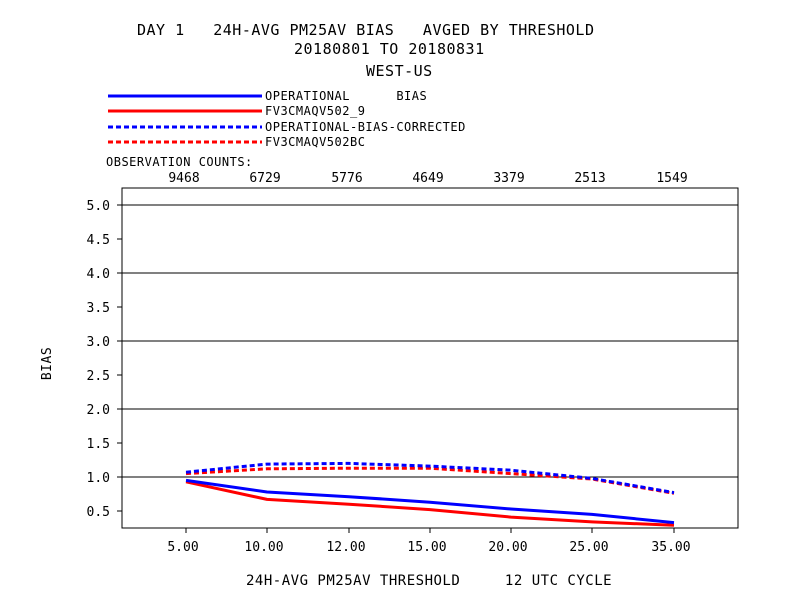 This screenshot has height=612, width=792. I want to click on legend-label-fv3cmaqv502-9: FV3CMAQV502_9, so click(315, 111).